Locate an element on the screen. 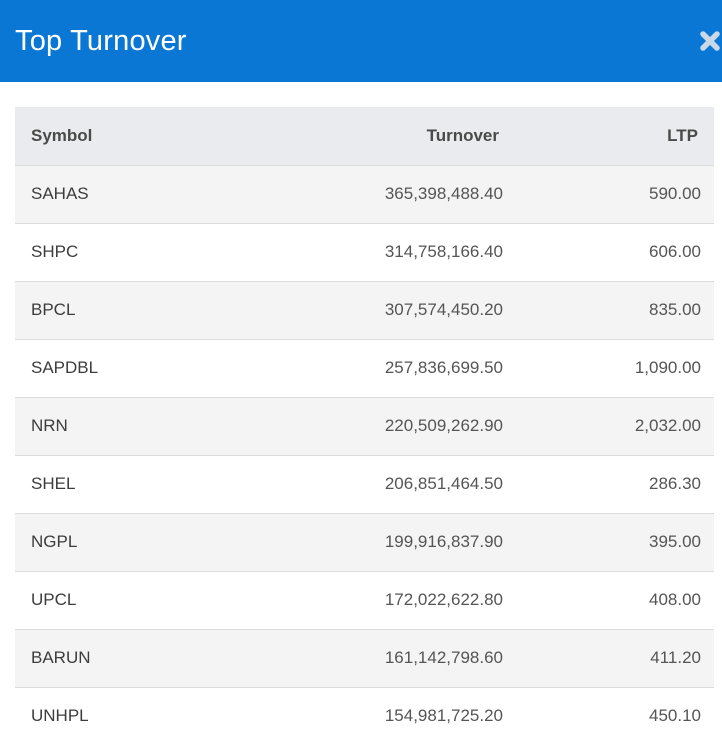  cell-turnover: 220,509,262.90 is located at coordinates (443, 425).